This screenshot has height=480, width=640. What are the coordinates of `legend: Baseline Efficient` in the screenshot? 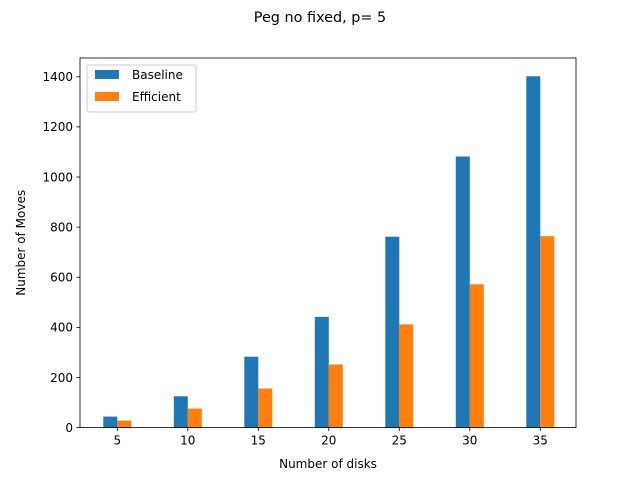 It's located at (141, 88).